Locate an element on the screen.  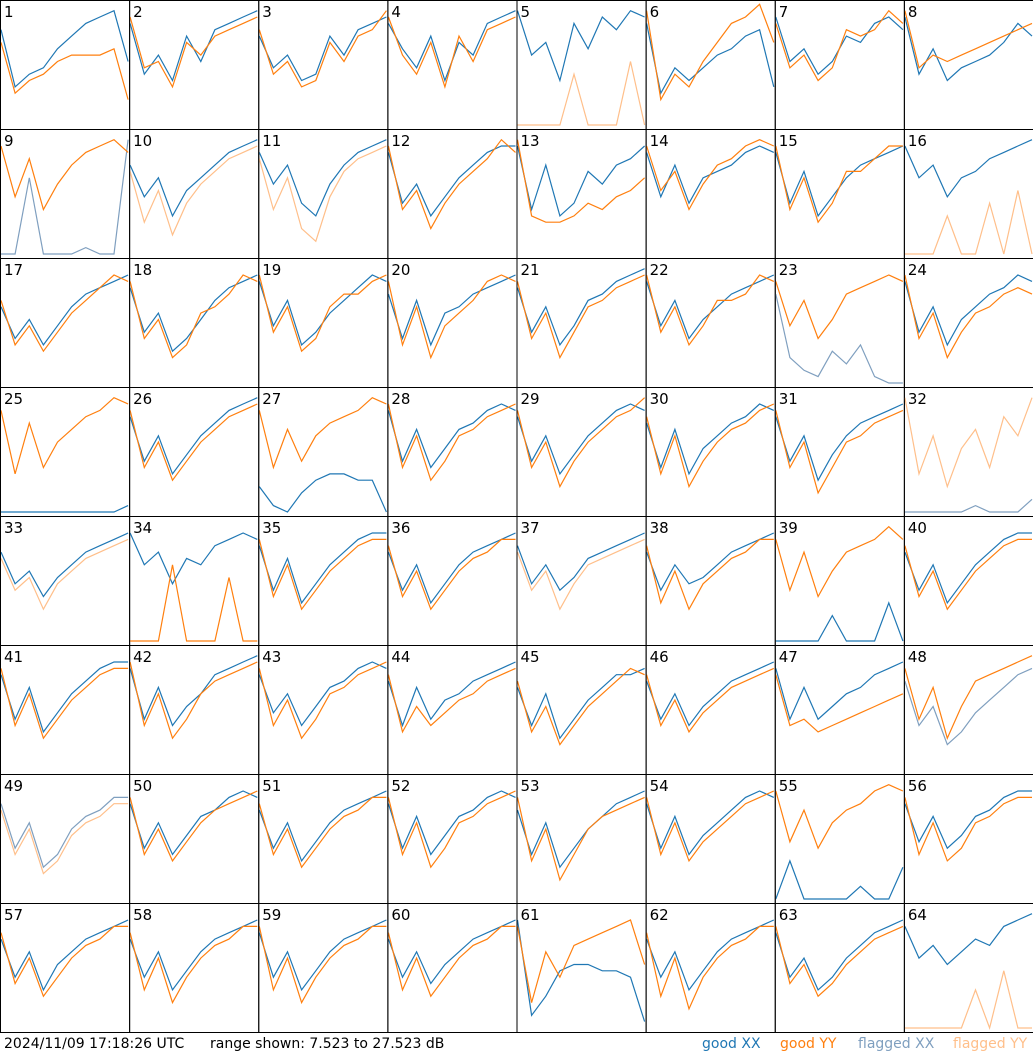
panel-label: 43 is located at coordinates (271, 657).